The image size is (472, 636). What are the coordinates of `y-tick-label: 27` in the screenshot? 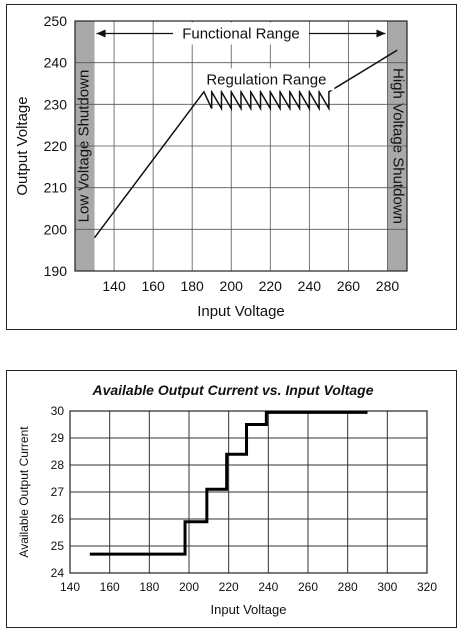 It's located at (58, 492).